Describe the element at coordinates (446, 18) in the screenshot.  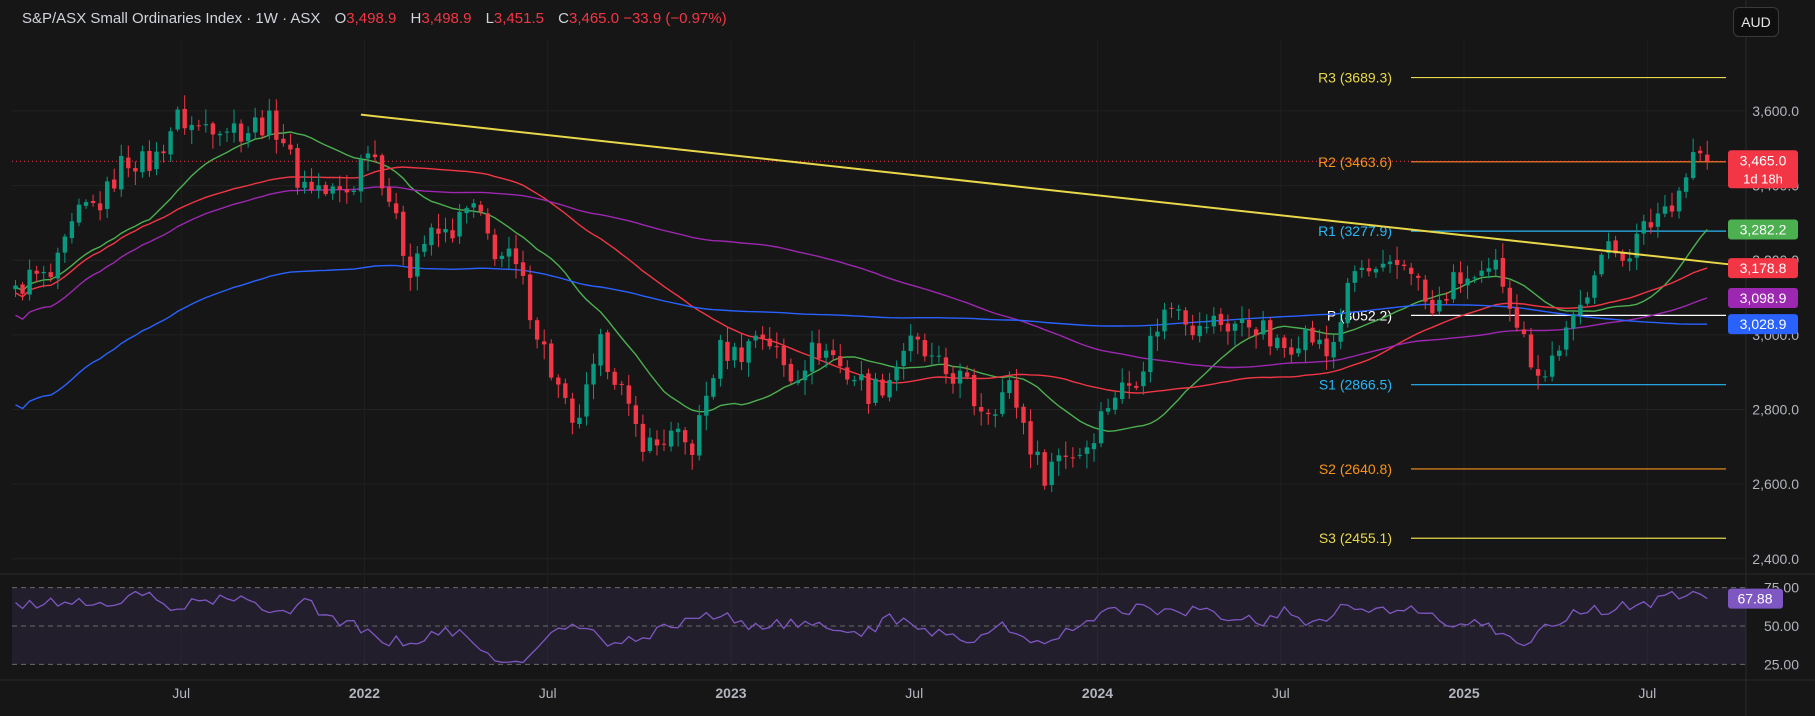
I see `high-value: 3,498.9` at that location.